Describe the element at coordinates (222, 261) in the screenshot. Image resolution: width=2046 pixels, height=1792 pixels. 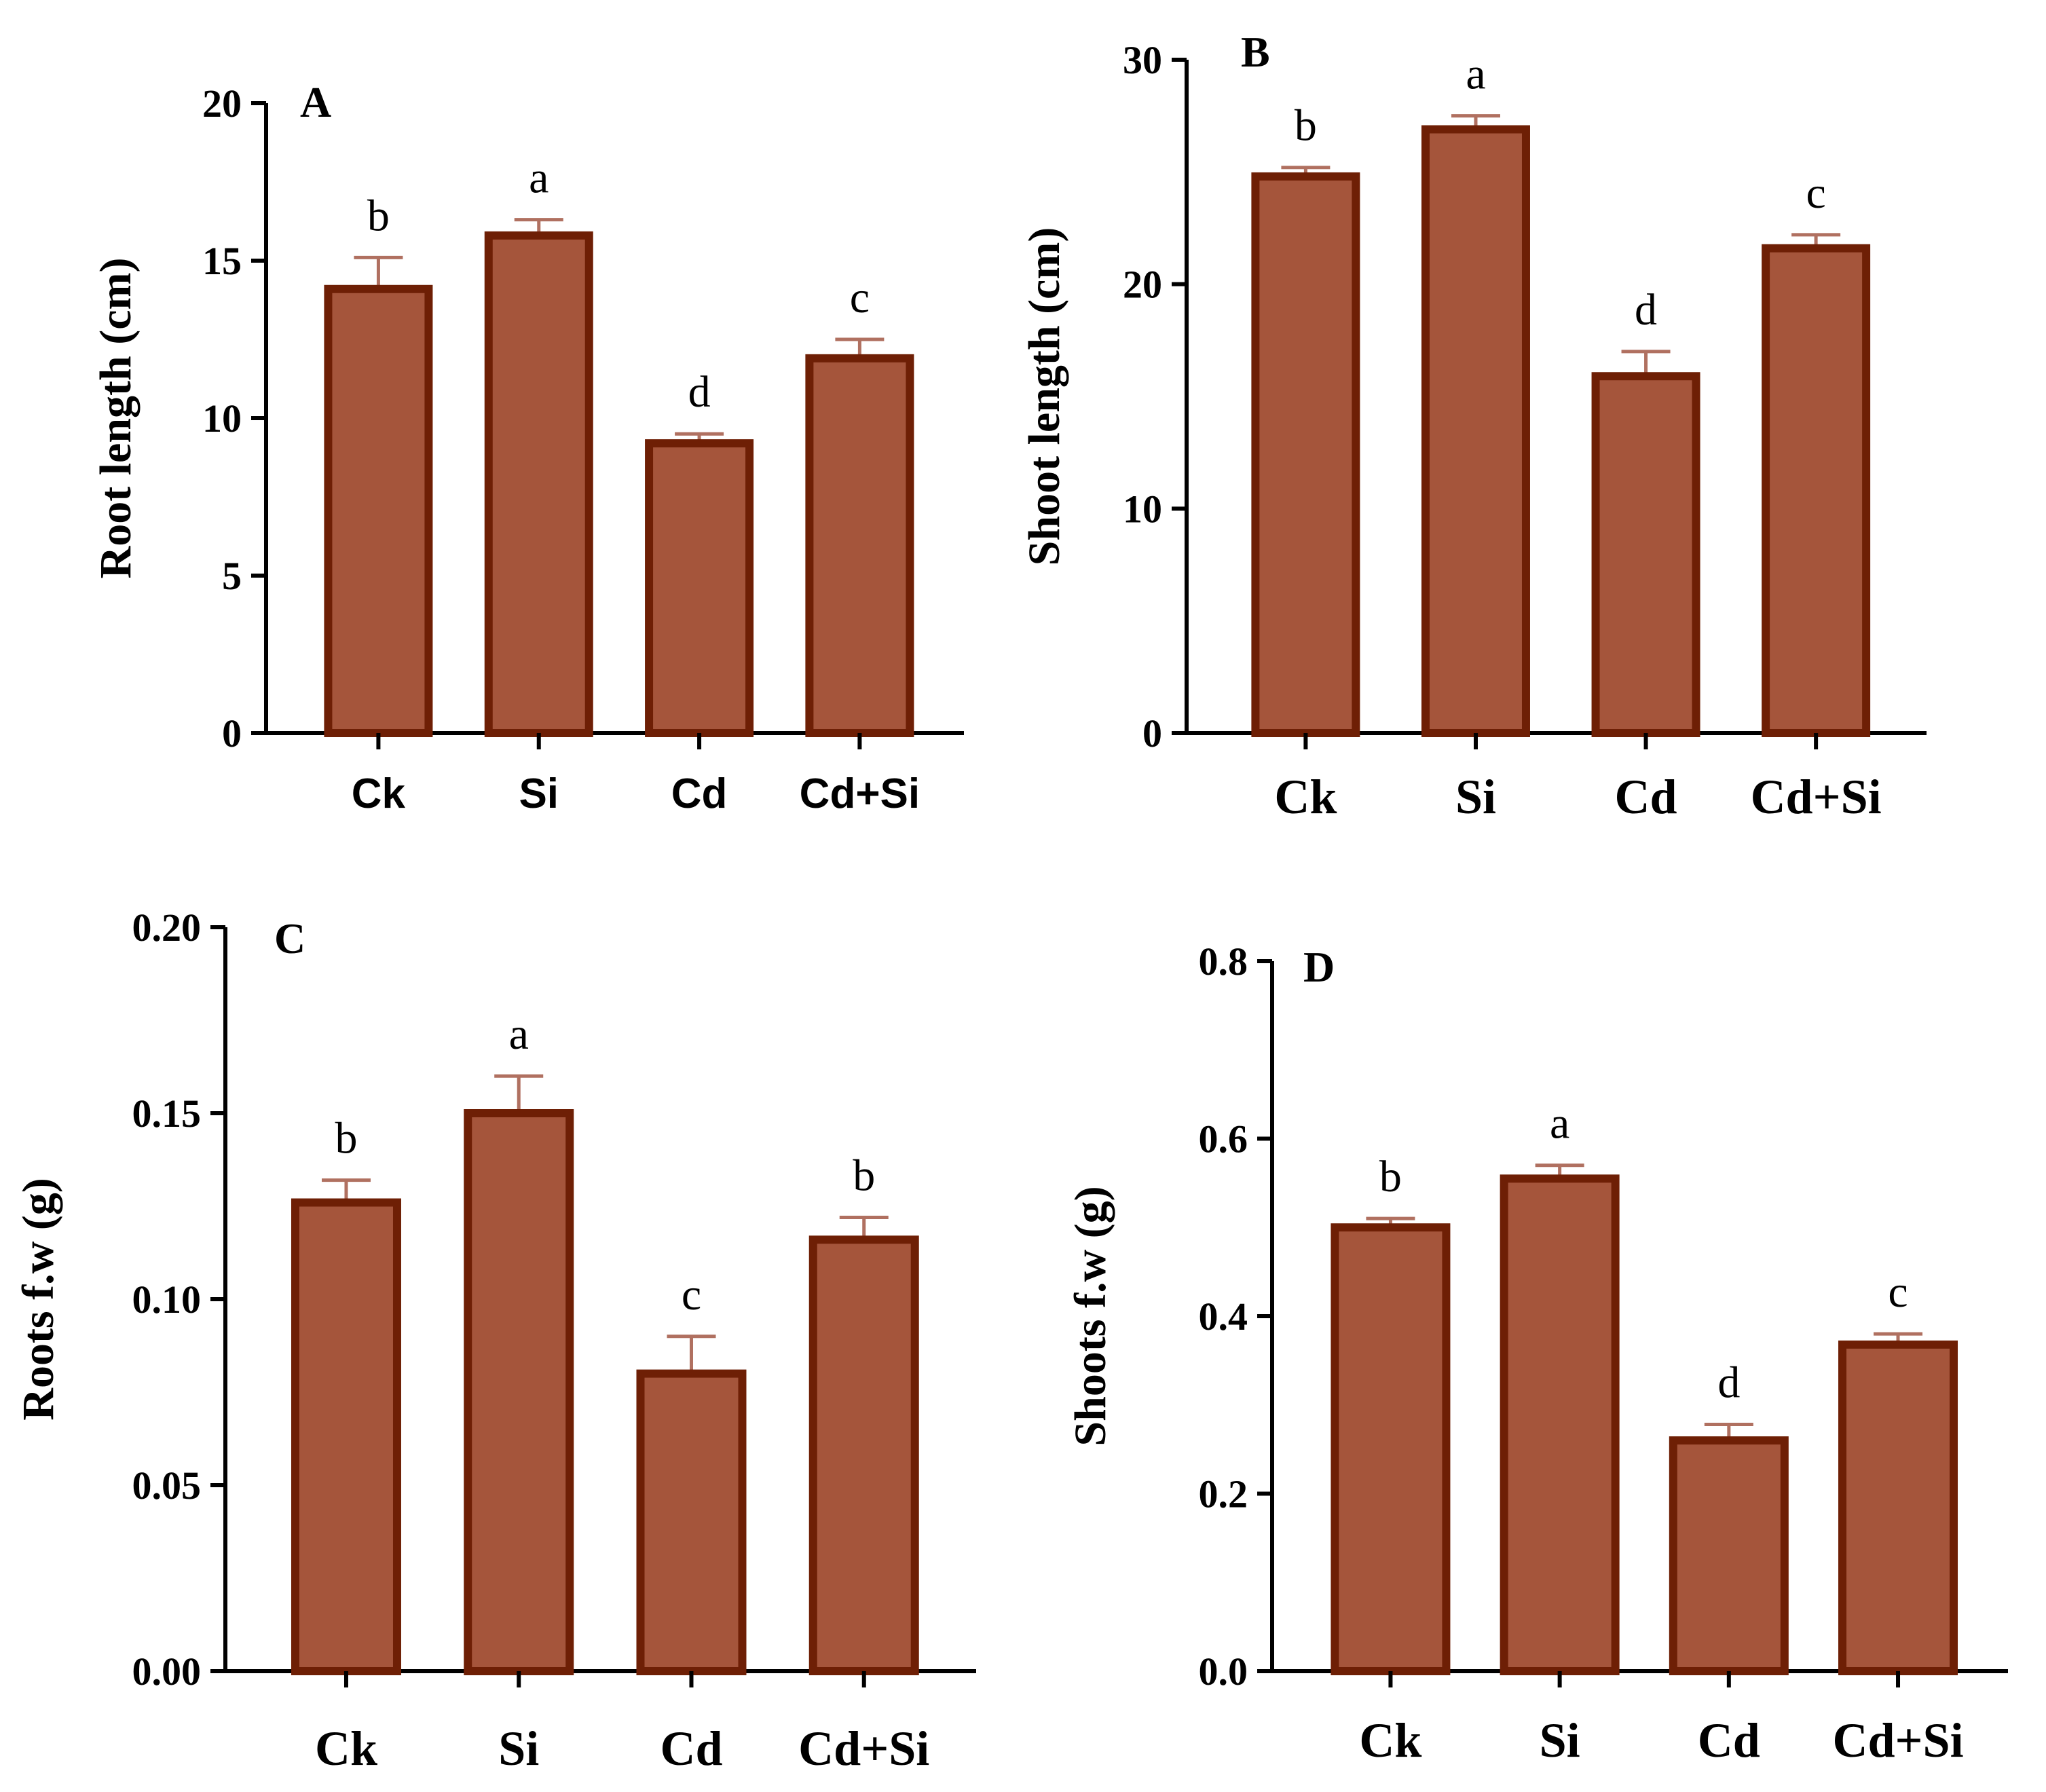
I see `y-tick-label: 15` at that location.